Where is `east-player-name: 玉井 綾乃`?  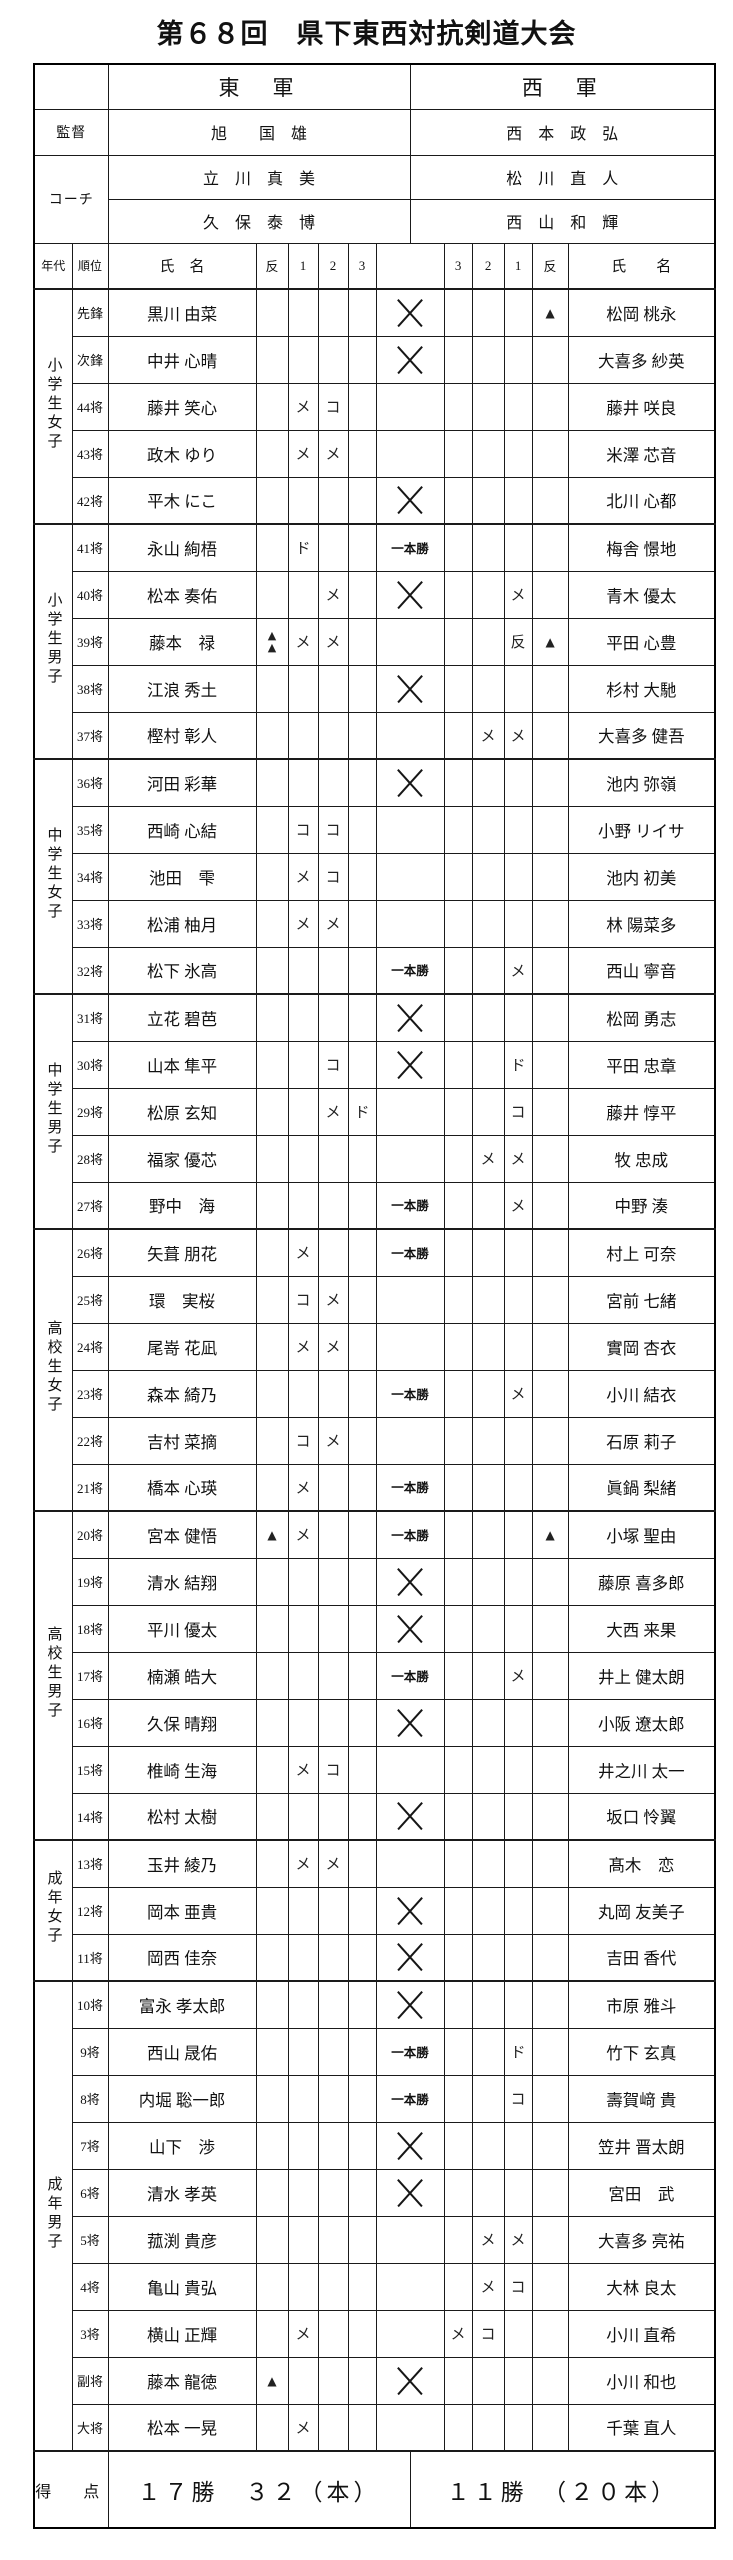 east-player-name: 玉井 綾乃 is located at coordinates (182, 1863).